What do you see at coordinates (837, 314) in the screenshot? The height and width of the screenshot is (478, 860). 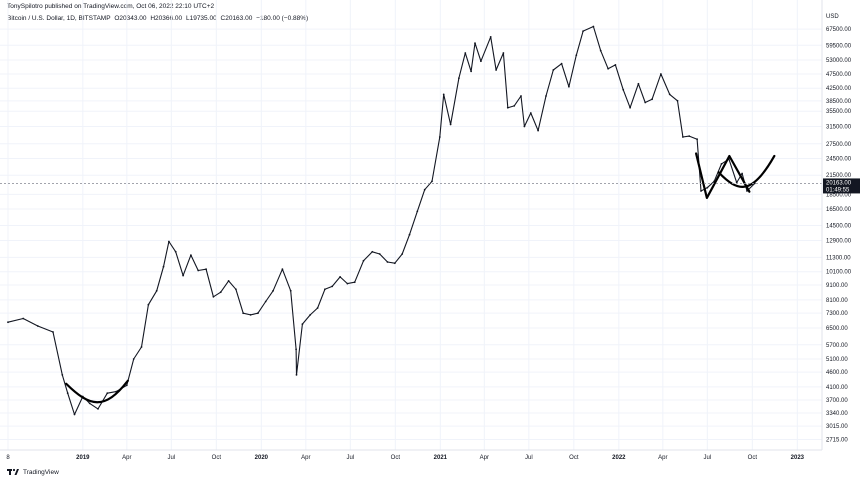 I see `price-tick-label: 7300.00` at bounding box center [837, 314].